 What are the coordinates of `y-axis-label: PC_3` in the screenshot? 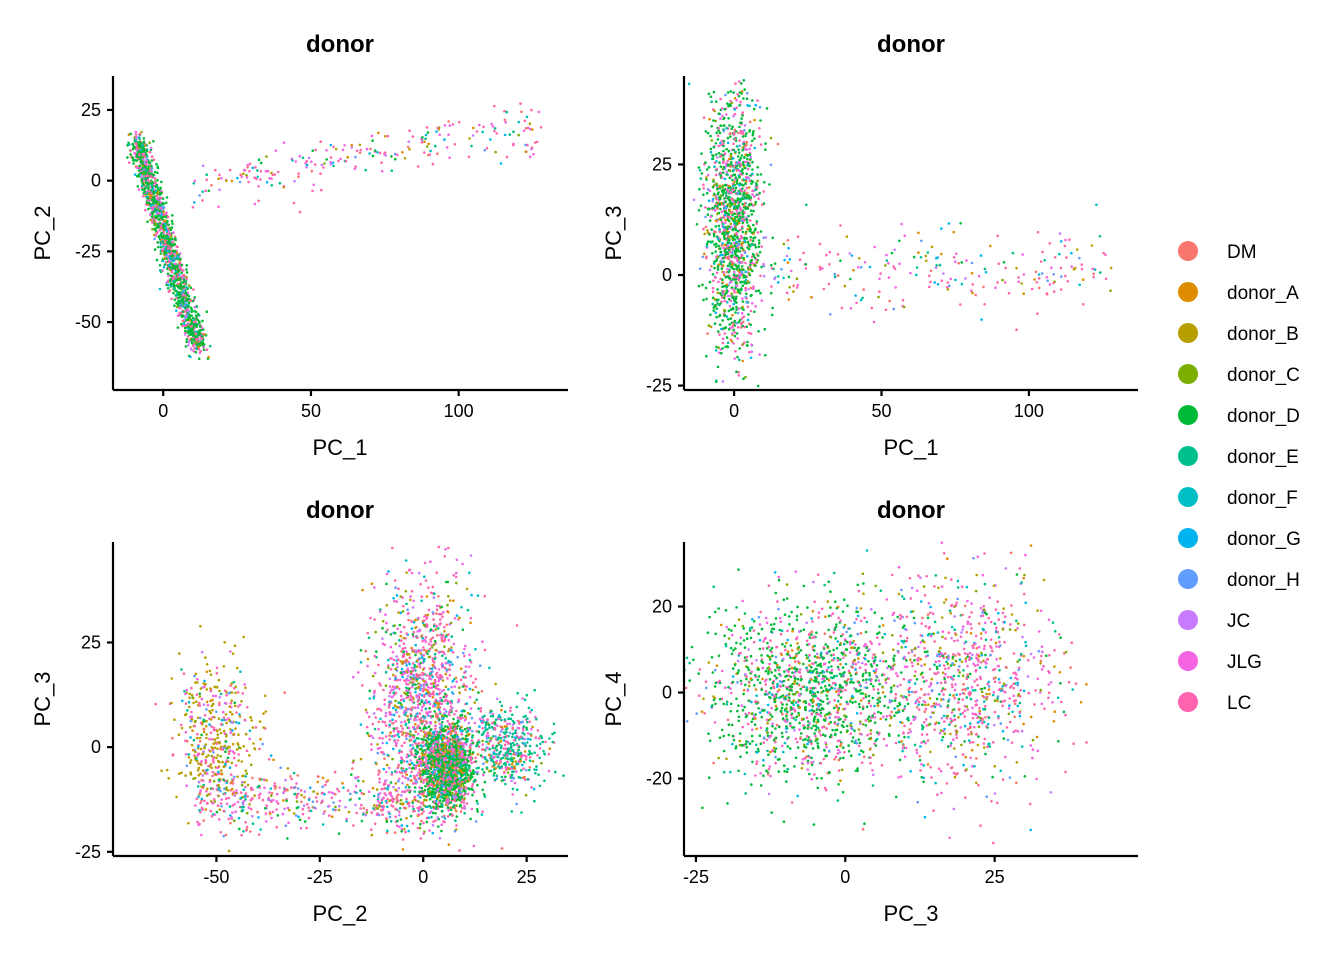 It's located at (613, 232).